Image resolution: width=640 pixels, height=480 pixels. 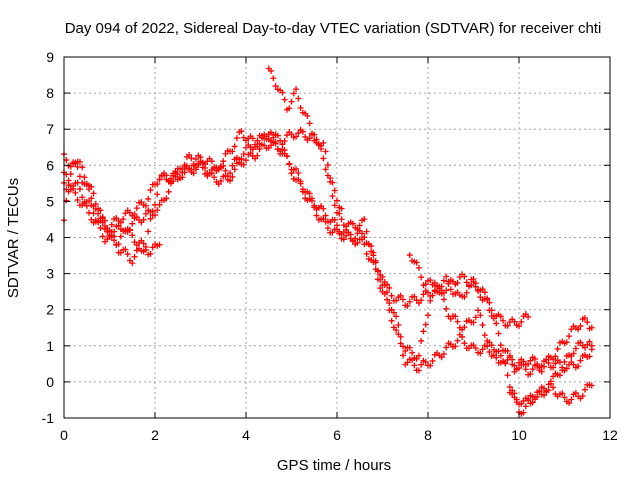 I want to click on x-tick-label: 2, so click(x=155, y=435).